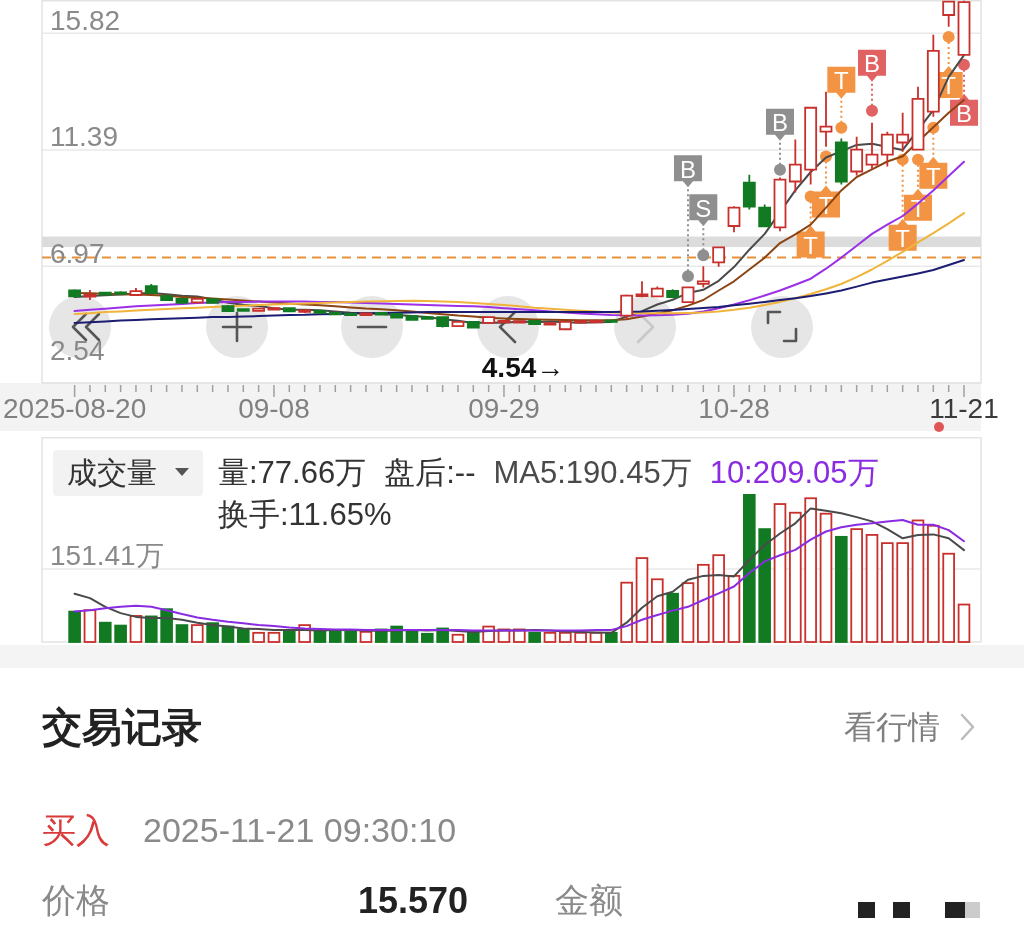 The width and height of the screenshot is (1024, 947). Describe the element at coordinates (430, 472) in the screenshot. I see `annotation: 盘后:--` at that location.